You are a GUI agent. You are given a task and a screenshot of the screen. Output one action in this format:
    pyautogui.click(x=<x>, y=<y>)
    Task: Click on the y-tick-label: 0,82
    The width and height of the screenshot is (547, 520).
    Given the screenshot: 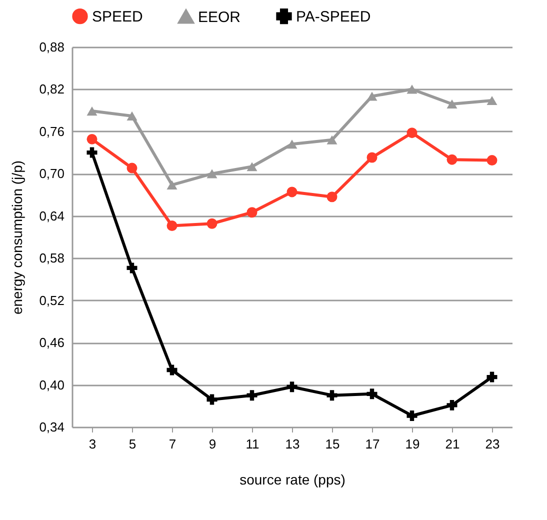 What is the action you would take?
    pyautogui.click(x=51, y=89)
    